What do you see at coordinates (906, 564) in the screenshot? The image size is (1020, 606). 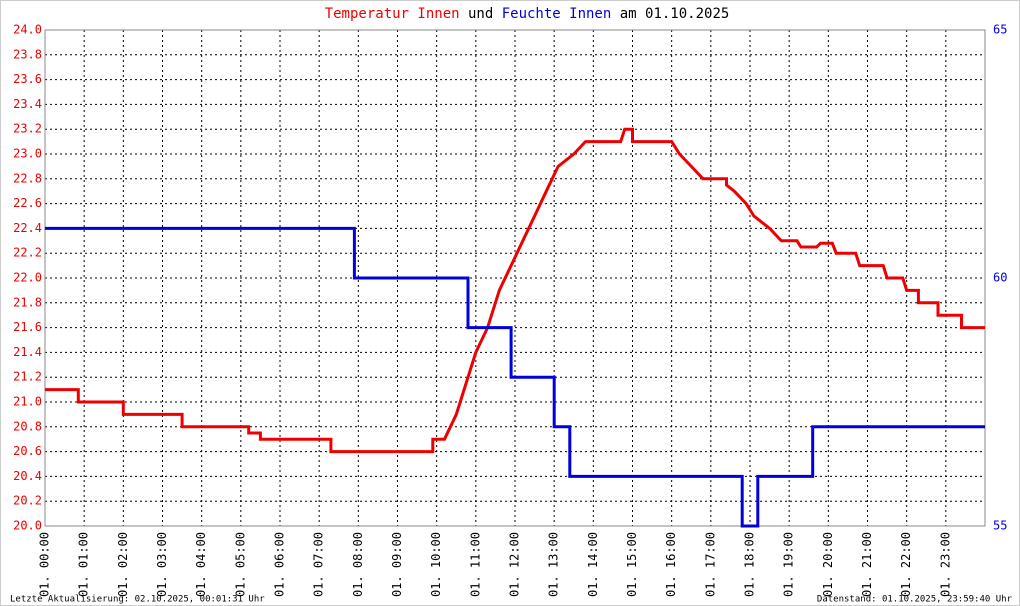 I see `x-tick-label: 01. 22:00` at bounding box center [906, 564].